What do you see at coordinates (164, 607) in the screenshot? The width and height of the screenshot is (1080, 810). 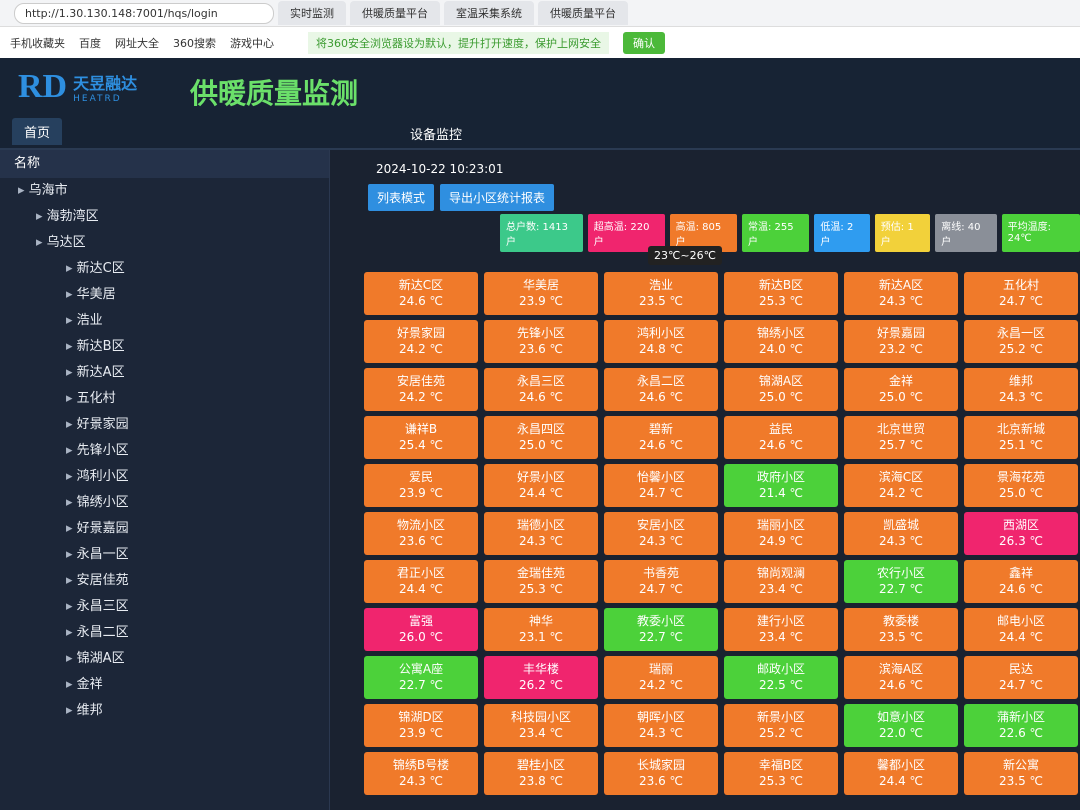 I see `tree-community: 永昌三区` at bounding box center [164, 607].